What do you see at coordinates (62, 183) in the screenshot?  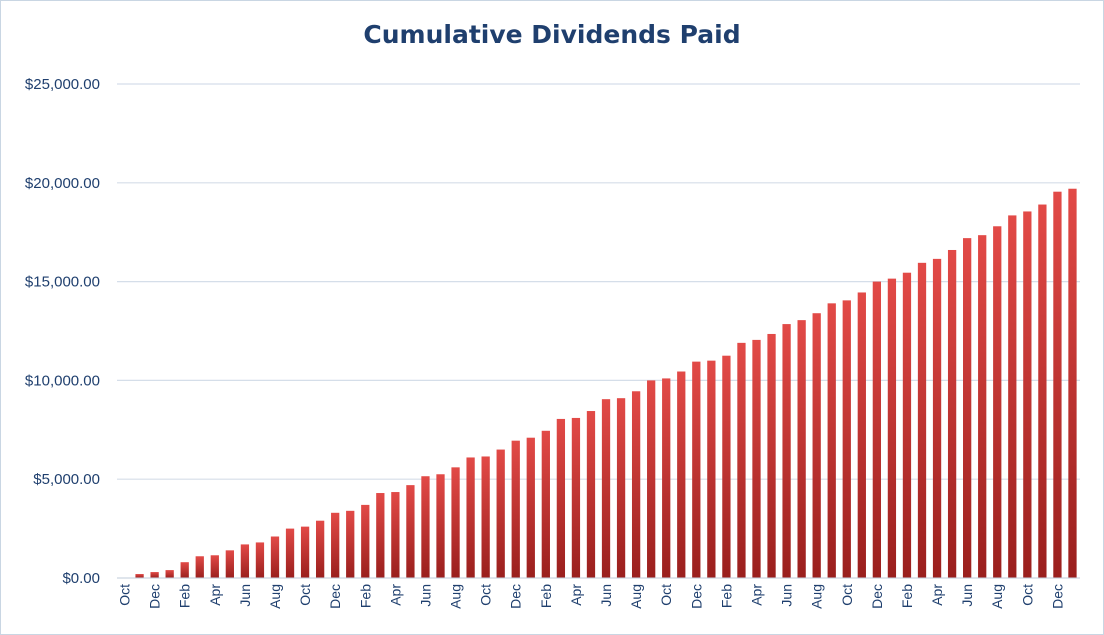 I see `y-tick-label: $20,000.00` at bounding box center [62, 183].